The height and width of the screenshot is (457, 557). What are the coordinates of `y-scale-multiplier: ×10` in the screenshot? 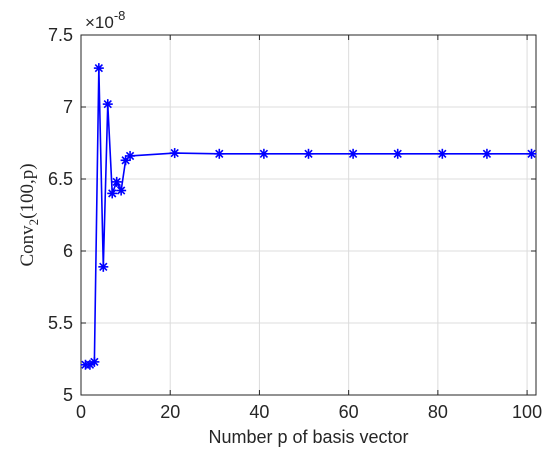 It's located at (99, 22).